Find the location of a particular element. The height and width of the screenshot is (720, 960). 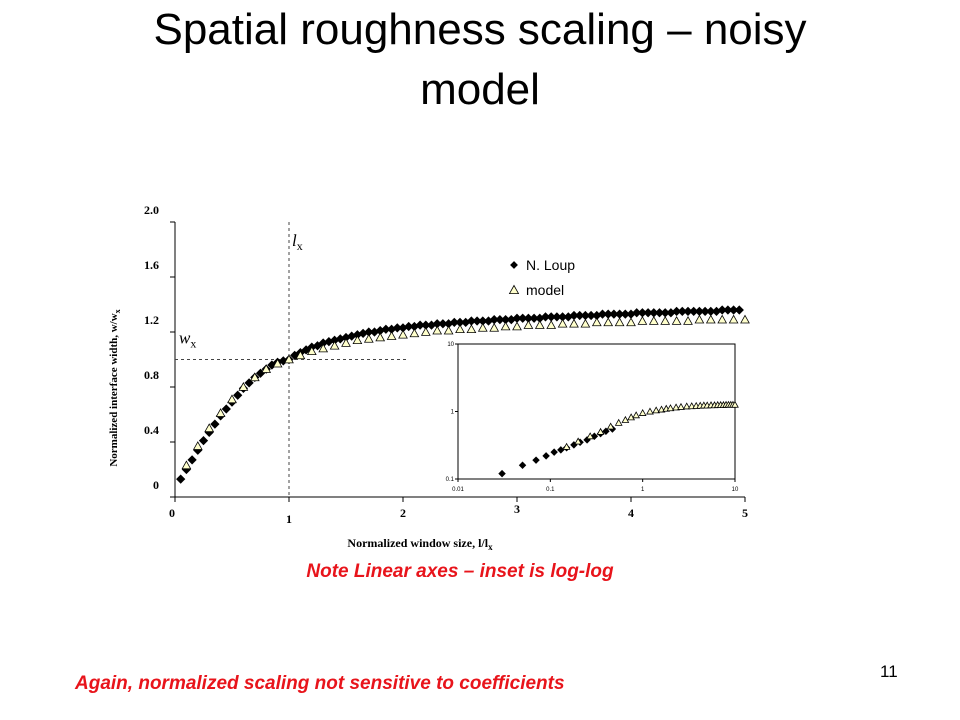

y-tick-label: 0.8 is located at coordinates (151, 375).